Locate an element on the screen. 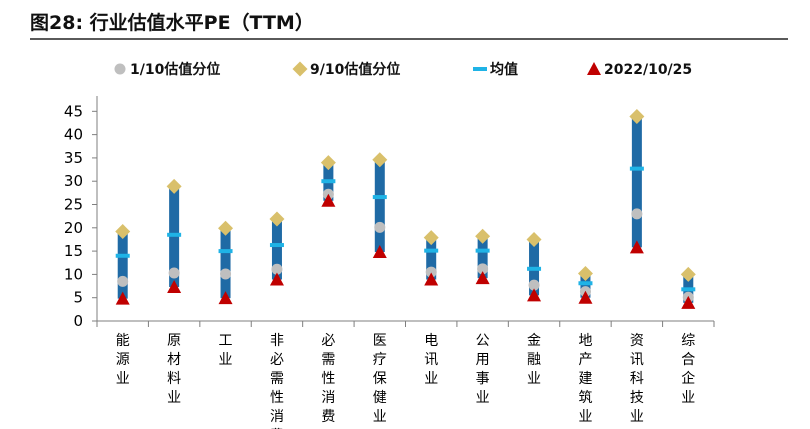 Image resolution: width=810 pixels, height=429 pixels. legend-label: 1/10估值分位 is located at coordinates (175, 69).